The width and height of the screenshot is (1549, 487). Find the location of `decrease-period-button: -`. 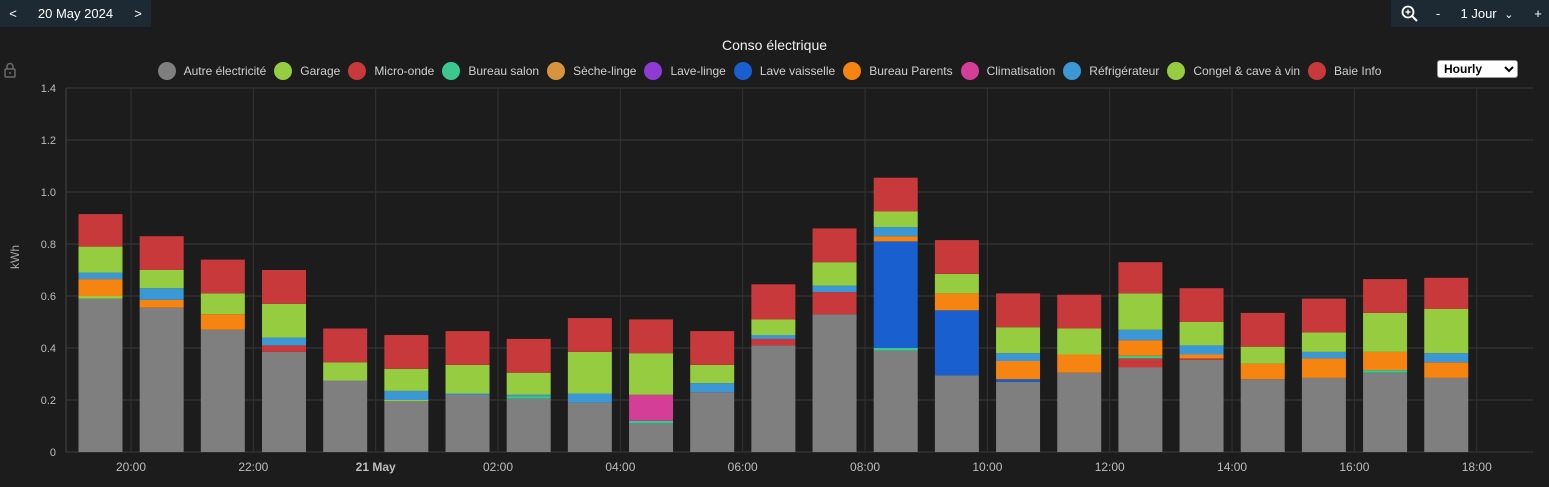

decrease-period-button: - is located at coordinates (1438, 13).